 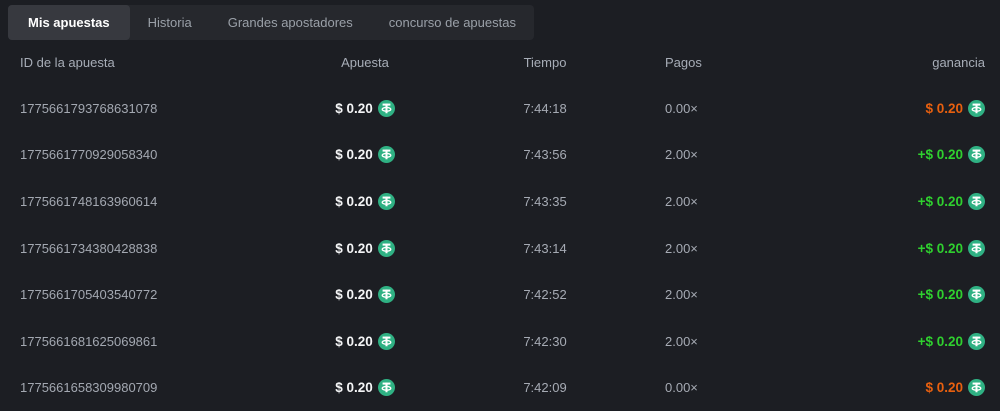 What do you see at coordinates (545, 62) in the screenshot?
I see `column-header-time: Tiempo` at bounding box center [545, 62].